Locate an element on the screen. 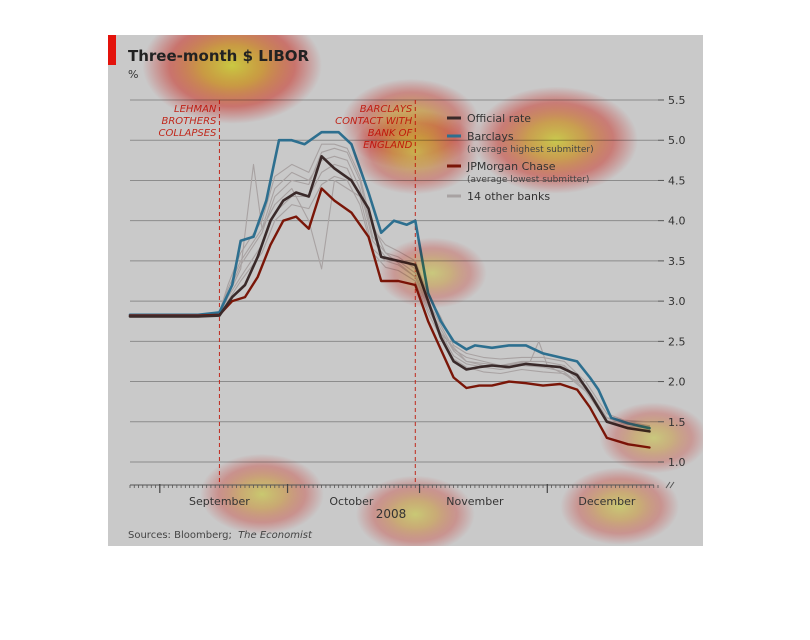  y-tick-label: 2.0 is located at coordinates (677, 382).